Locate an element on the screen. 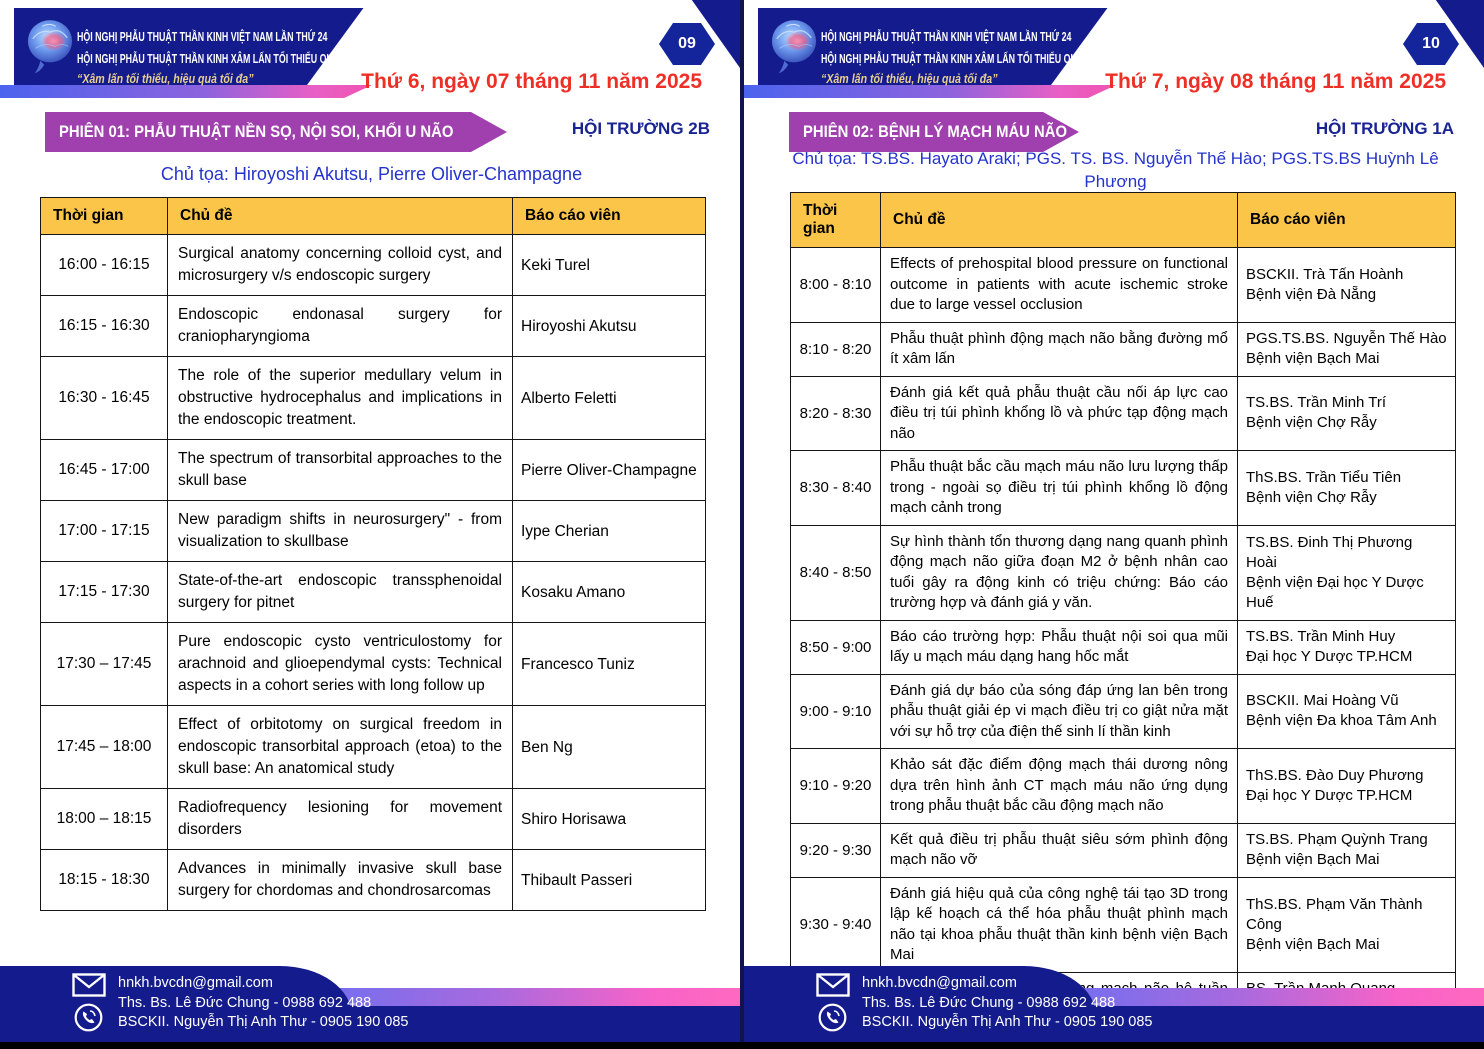 The image size is (1484, 1049). speaker-name: BSCKII. Trà Tấn Hoành is located at coordinates (1325, 274).